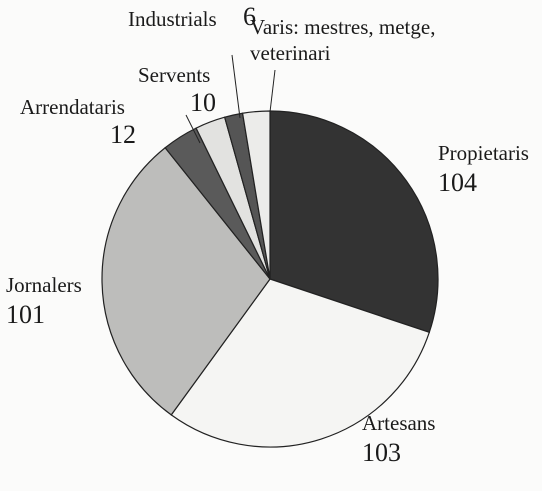 This screenshot has width=542, height=491. I want to click on slice-label: Servents, so click(174, 75).